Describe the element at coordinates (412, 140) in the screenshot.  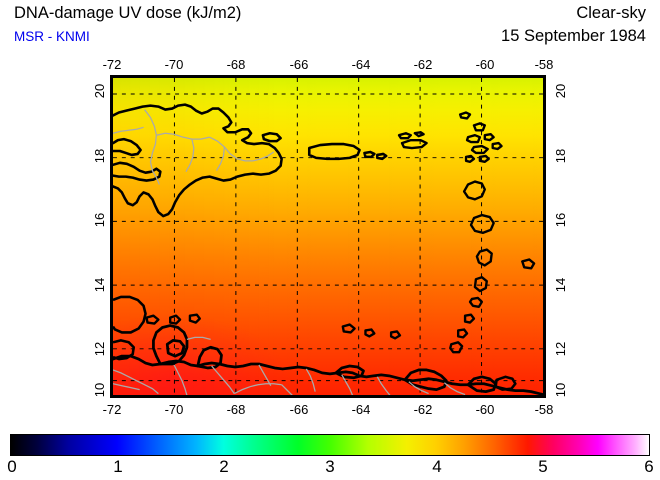
I see `coastline-virgin-islands` at that location.